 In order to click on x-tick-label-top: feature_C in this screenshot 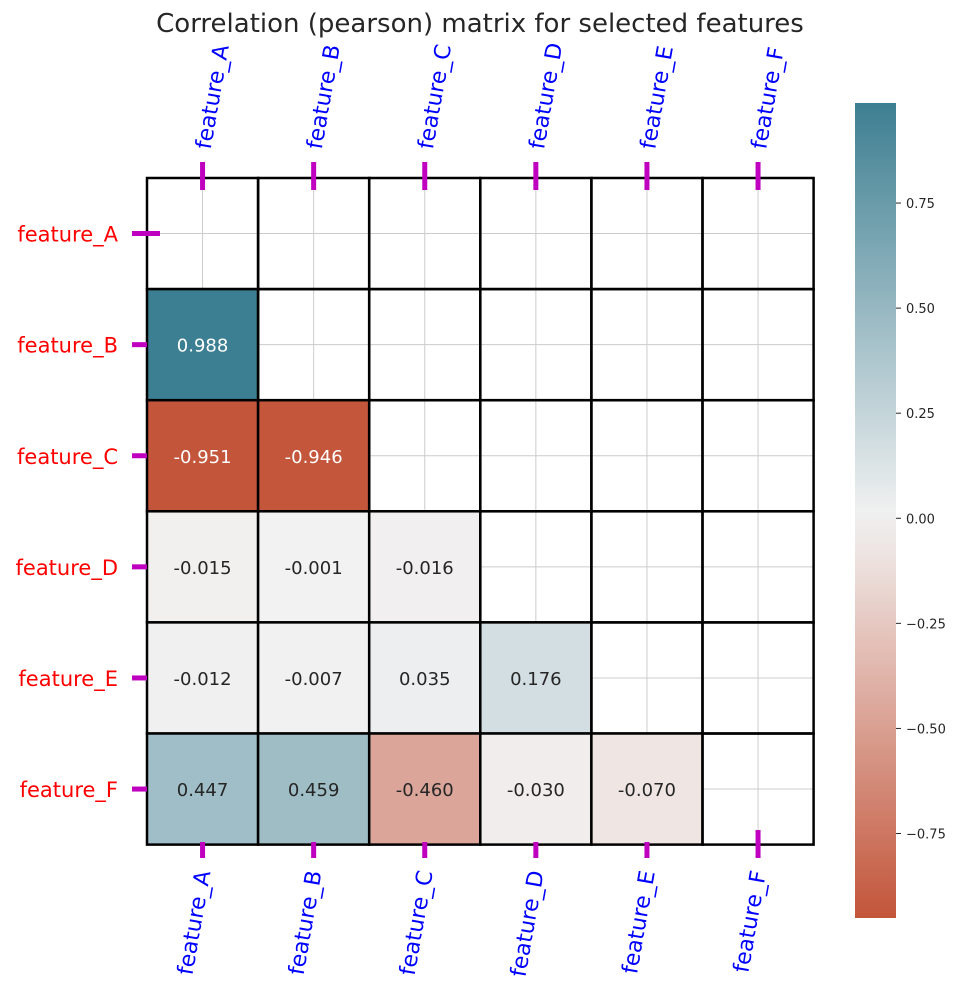, I will do `click(435, 97)`.